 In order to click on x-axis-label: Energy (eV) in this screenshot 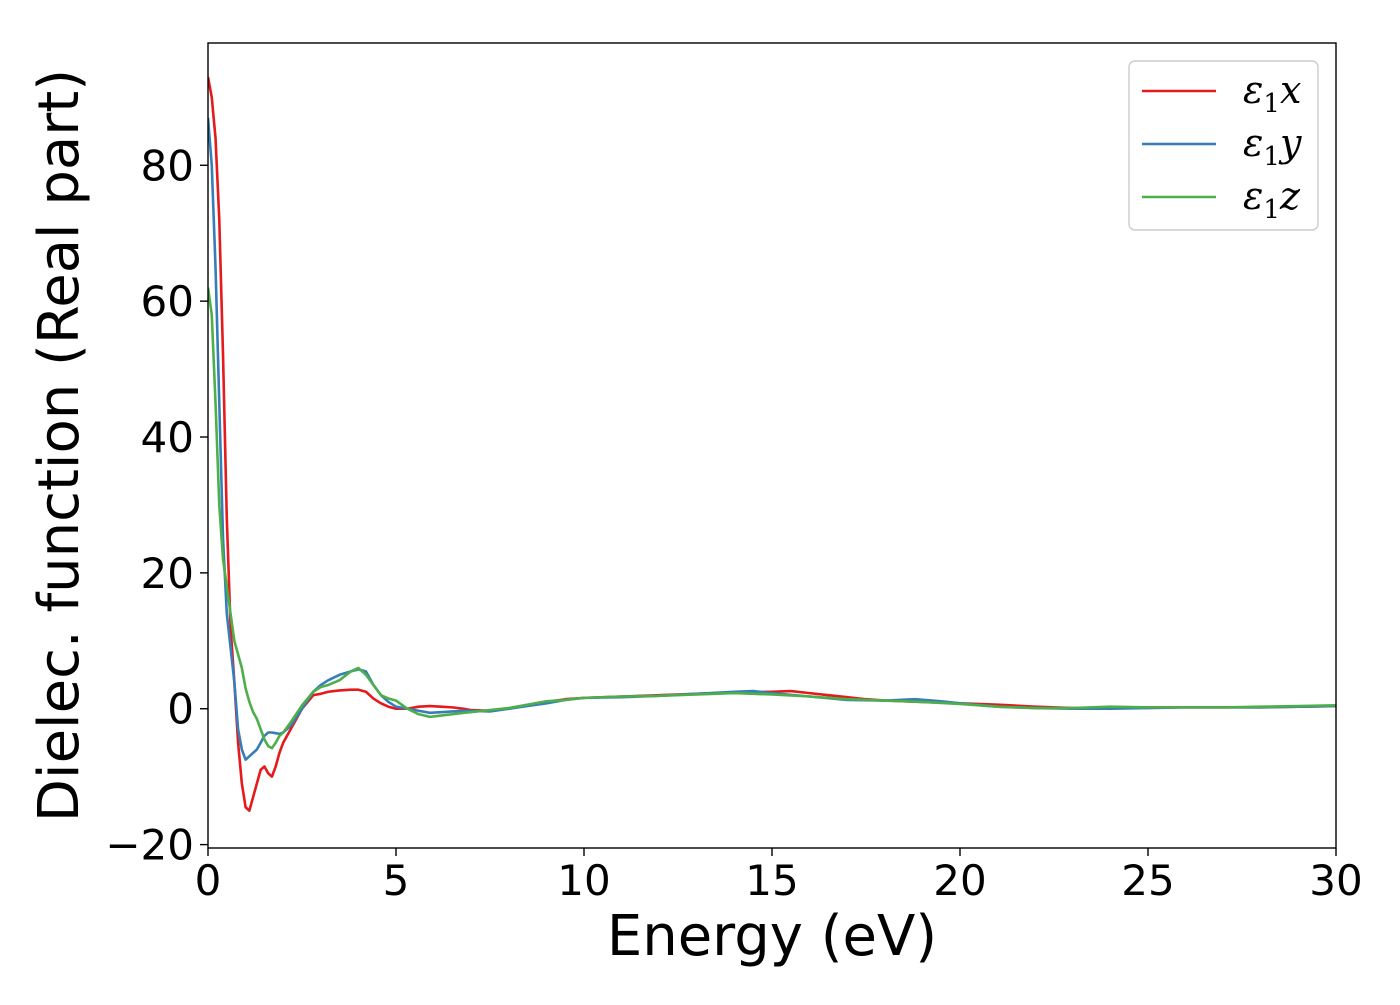, I will do `click(772, 936)`.